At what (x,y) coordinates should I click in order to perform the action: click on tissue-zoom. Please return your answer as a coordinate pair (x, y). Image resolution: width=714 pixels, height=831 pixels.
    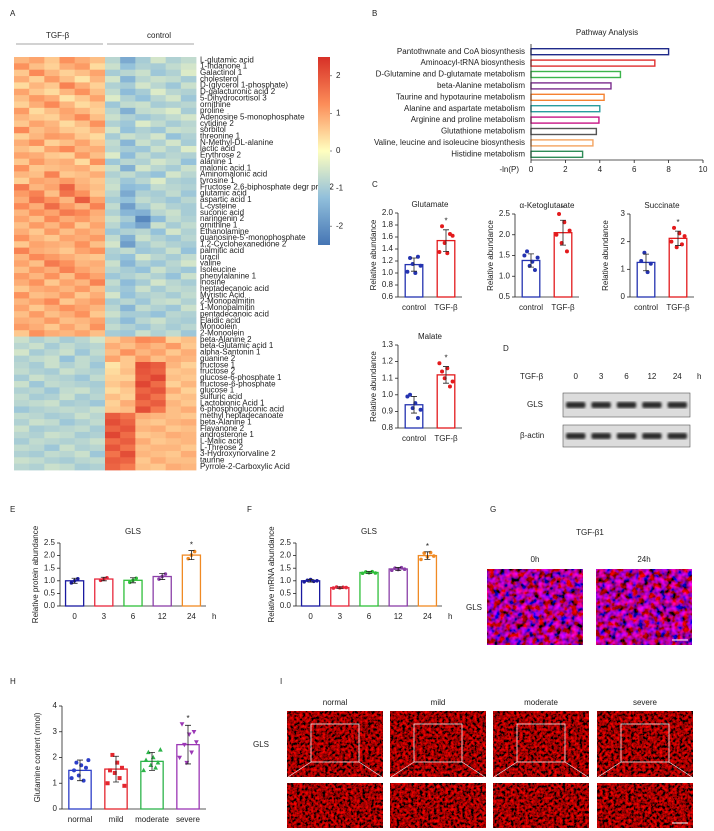
    Looking at the image, I should click on (645, 805).